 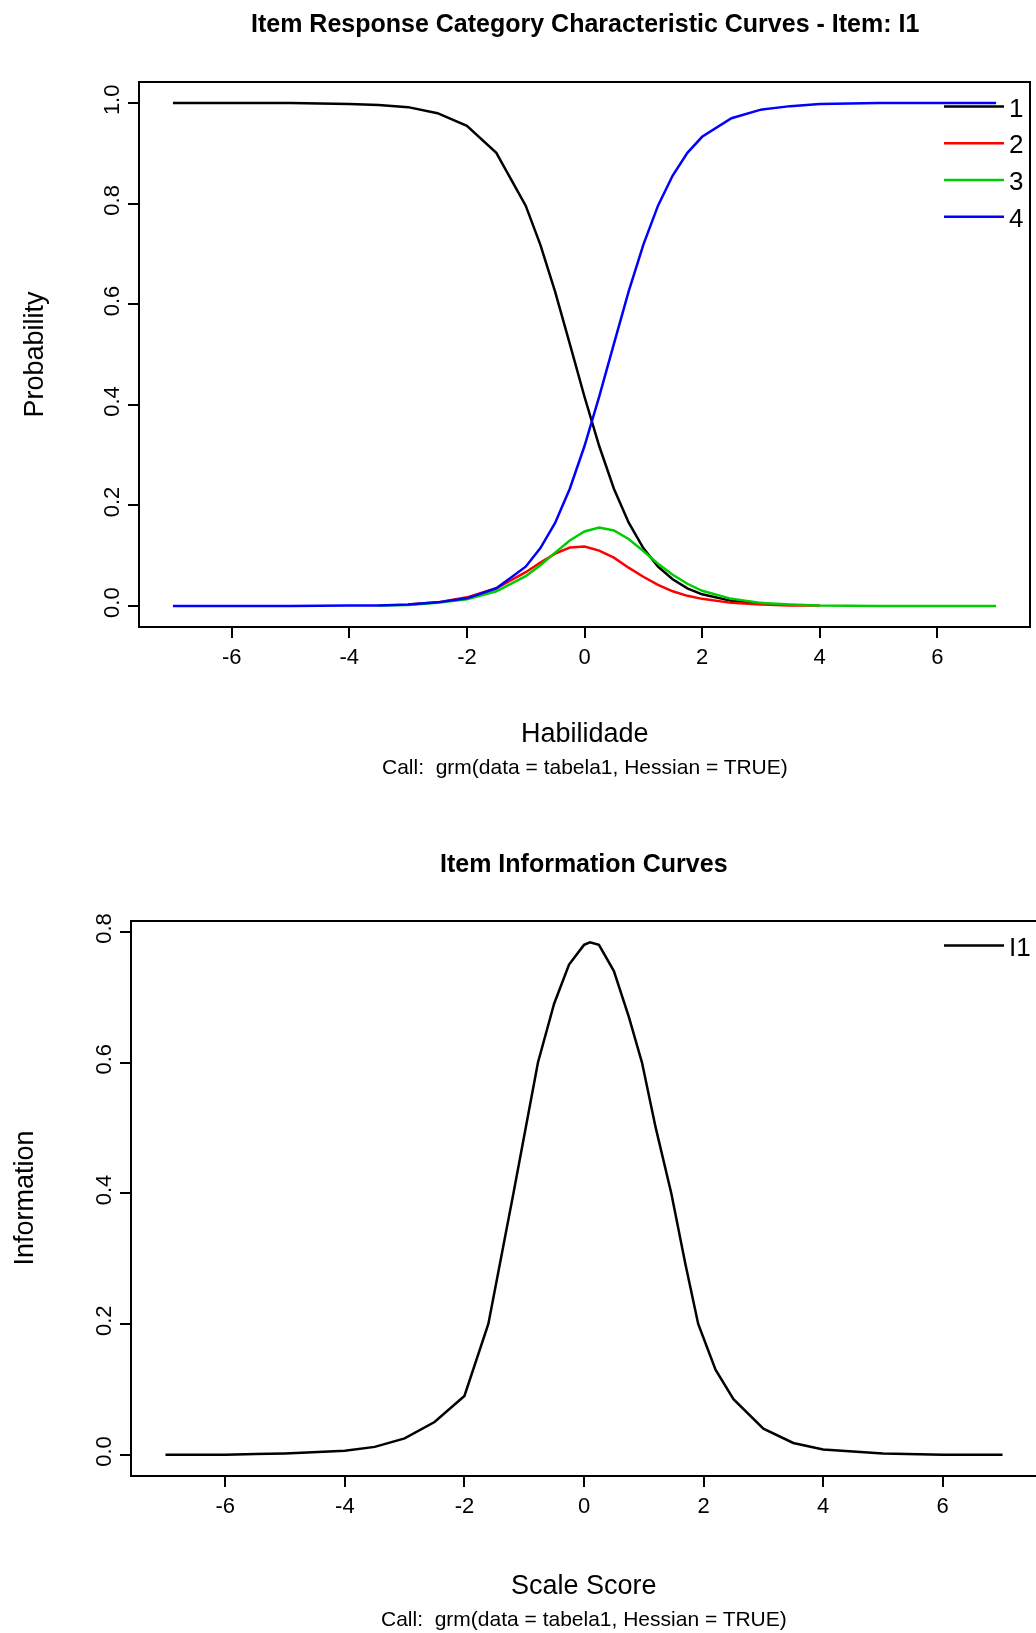 I want to click on legend-label: 1, so click(x=1016, y=107).